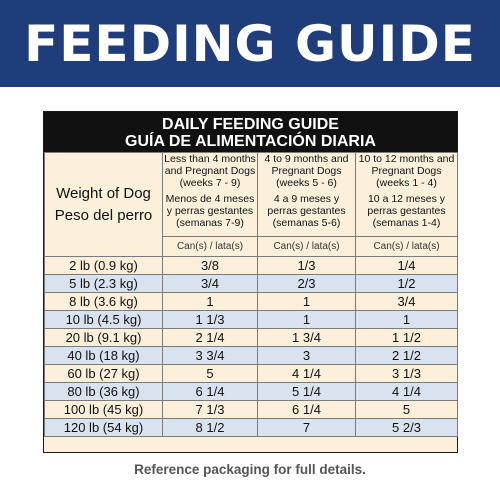 The height and width of the screenshot is (500, 500). What do you see at coordinates (210, 319) in the screenshot?
I see `amount-cell: 1 1/3` at bounding box center [210, 319].